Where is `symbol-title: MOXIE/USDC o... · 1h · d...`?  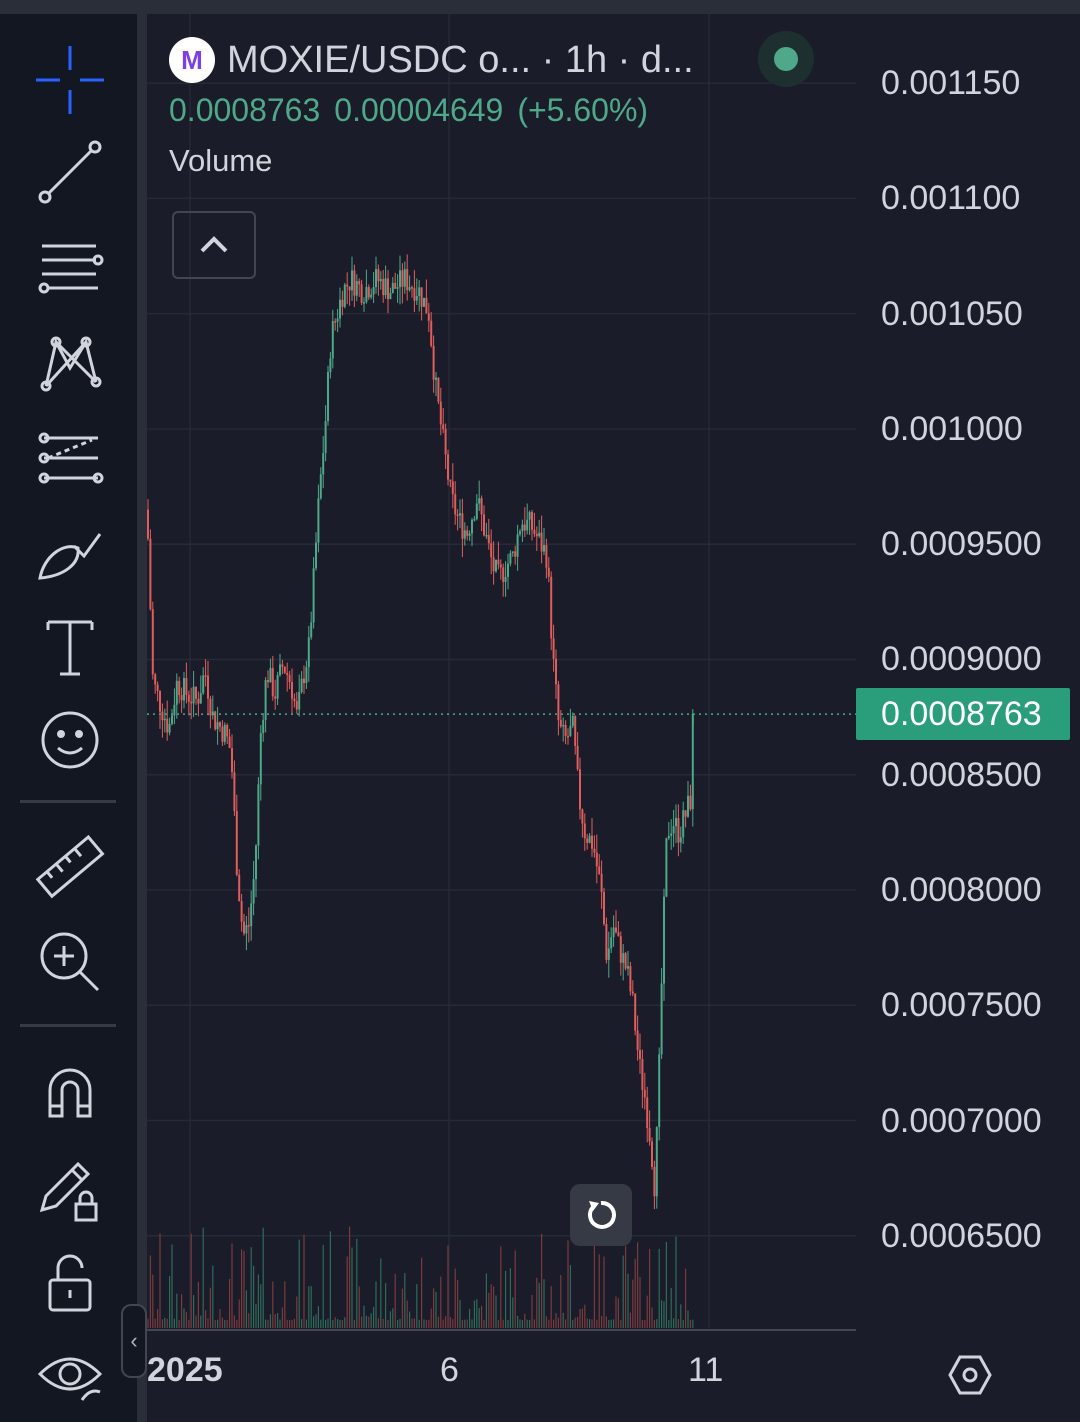
symbol-title: MOXIE/USDC o... · 1h · d... is located at coordinates (460, 59).